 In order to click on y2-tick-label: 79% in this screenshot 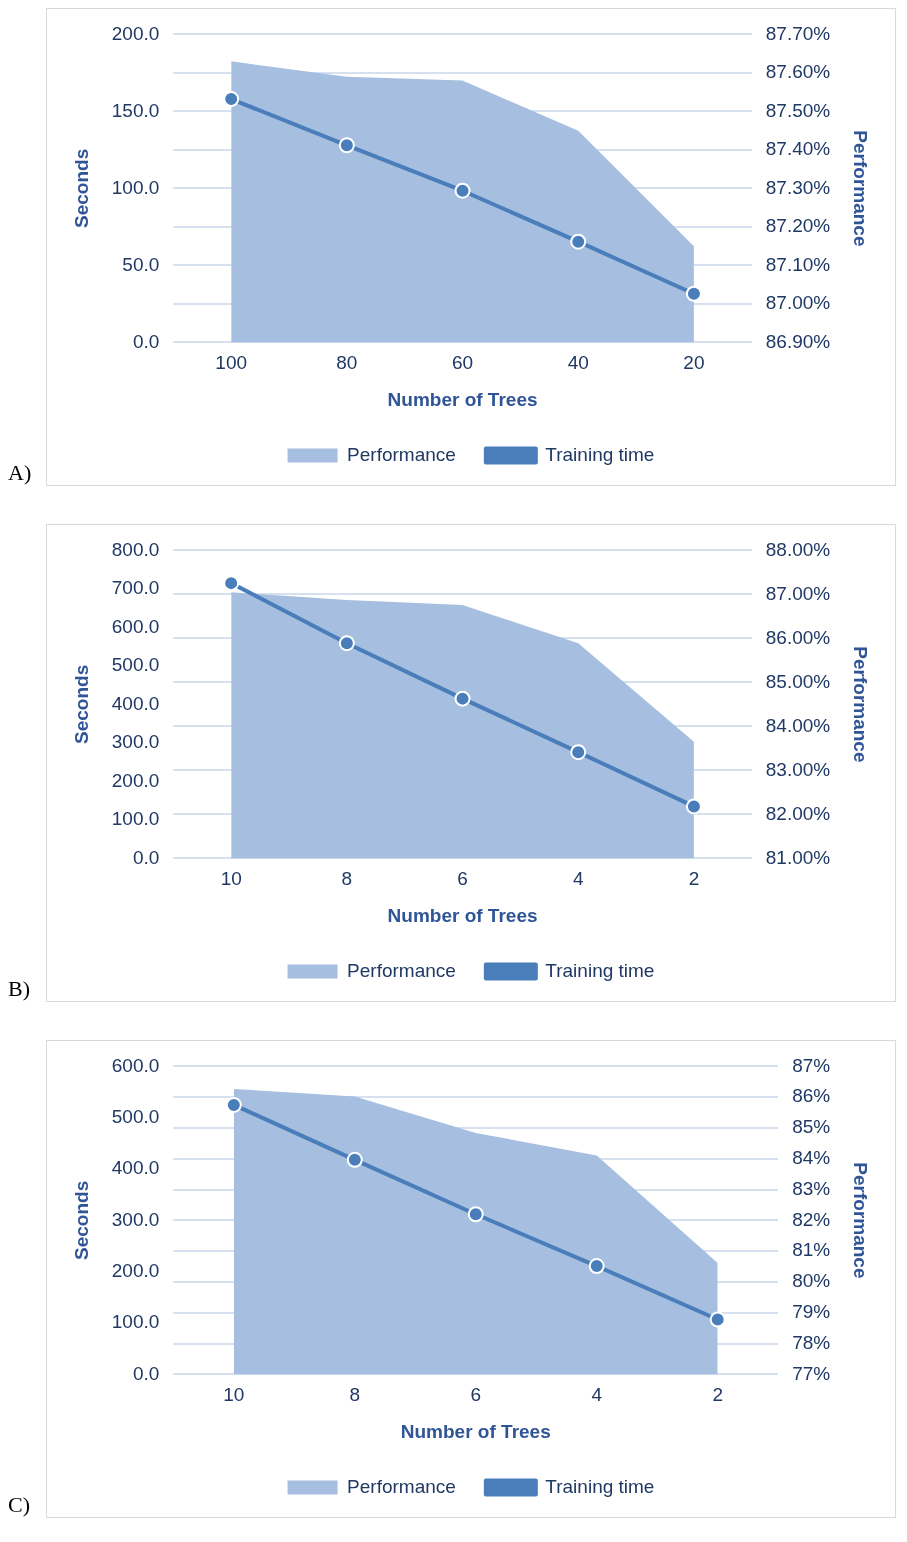, I will do `click(811, 1312)`.